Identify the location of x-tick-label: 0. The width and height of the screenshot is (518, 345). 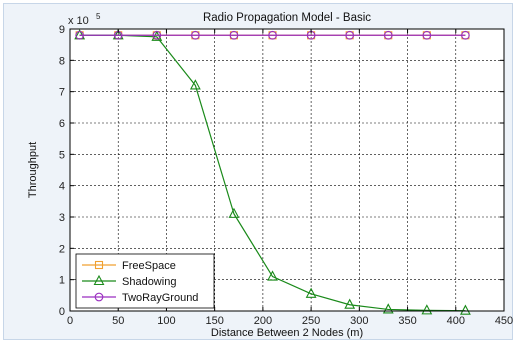
(70, 321).